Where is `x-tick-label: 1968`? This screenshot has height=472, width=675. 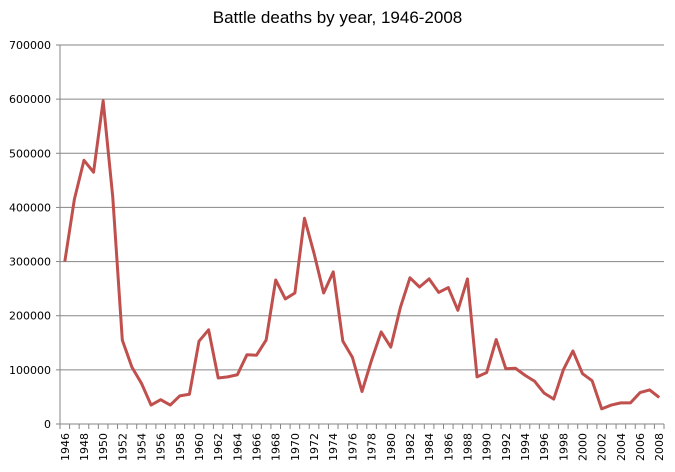 x-tick-label: 1968 is located at coordinates (276, 447).